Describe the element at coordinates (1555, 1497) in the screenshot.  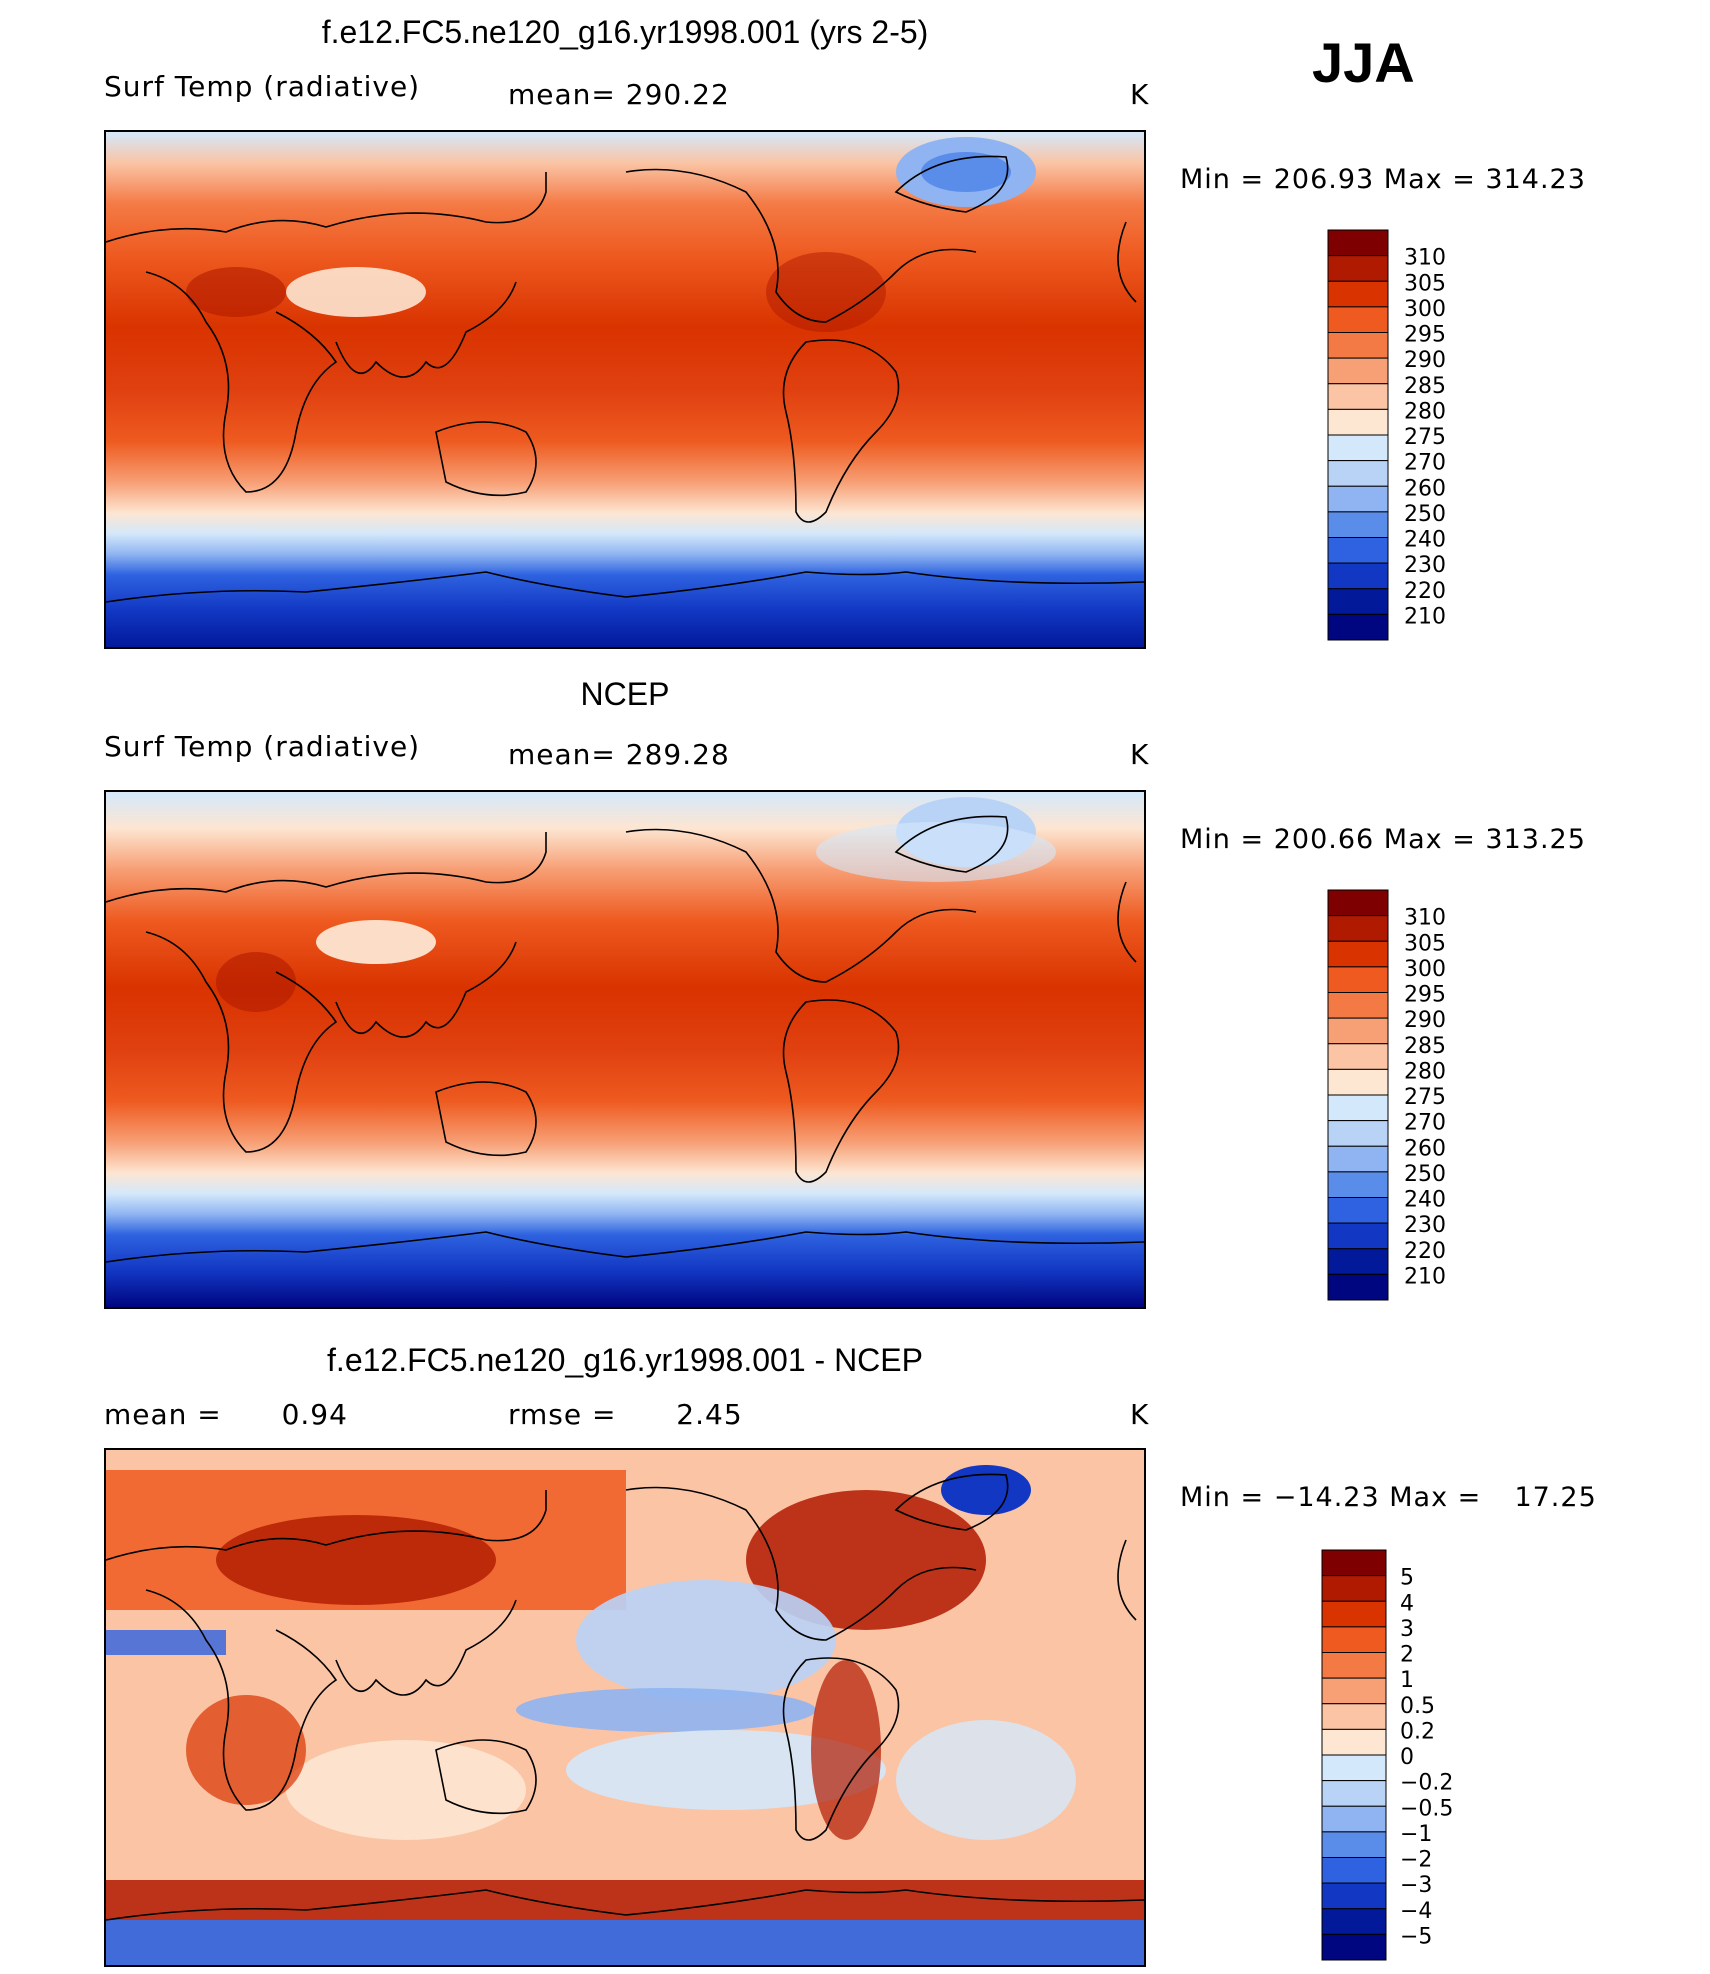
I see `panel-3-max-value: 17.25` at that location.